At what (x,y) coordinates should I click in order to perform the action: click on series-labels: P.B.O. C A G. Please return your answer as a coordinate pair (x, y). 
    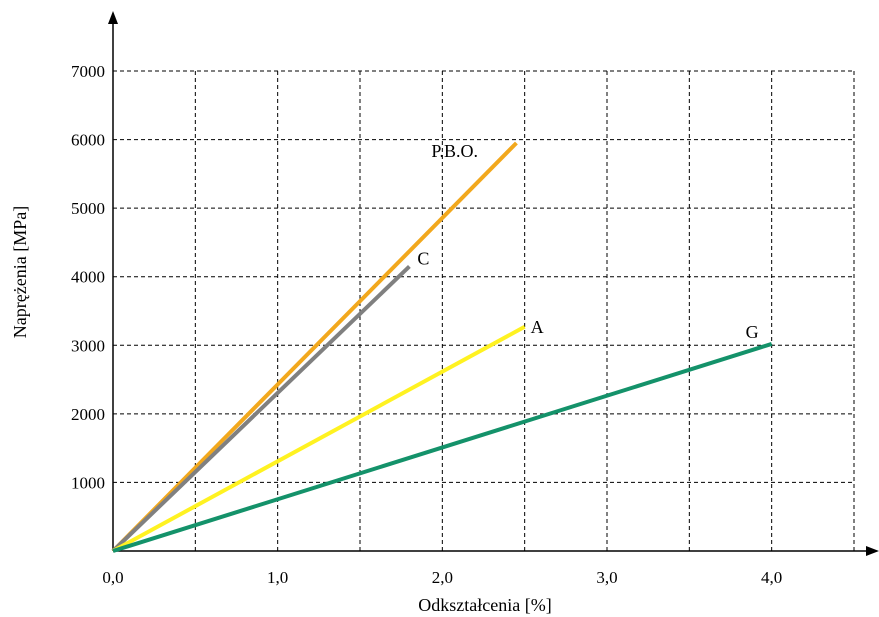
    Looking at the image, I should click on (587, 241).